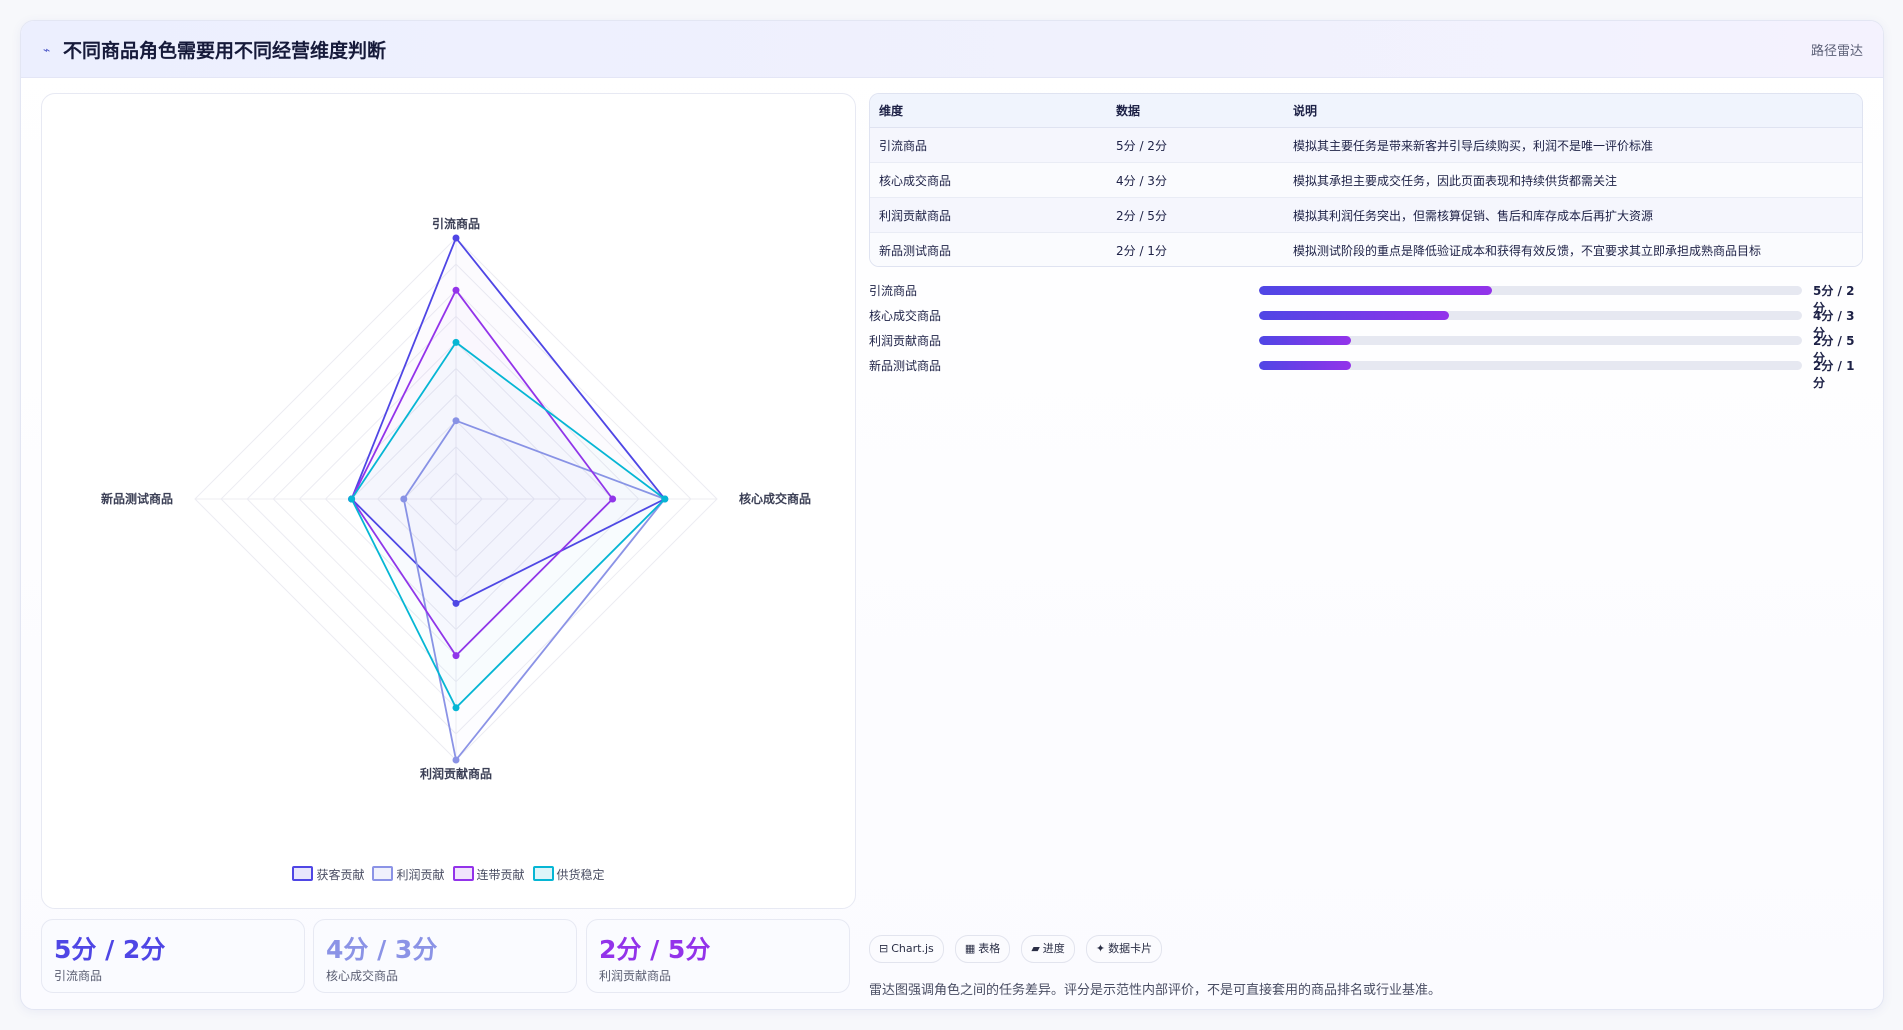 The width and height of the screenshot is (1903, 1030). Describe the element at coordinates (173, 956) in the screenshot. I see `stat-card-0: 5分 / 2分 引流商品` at that location.